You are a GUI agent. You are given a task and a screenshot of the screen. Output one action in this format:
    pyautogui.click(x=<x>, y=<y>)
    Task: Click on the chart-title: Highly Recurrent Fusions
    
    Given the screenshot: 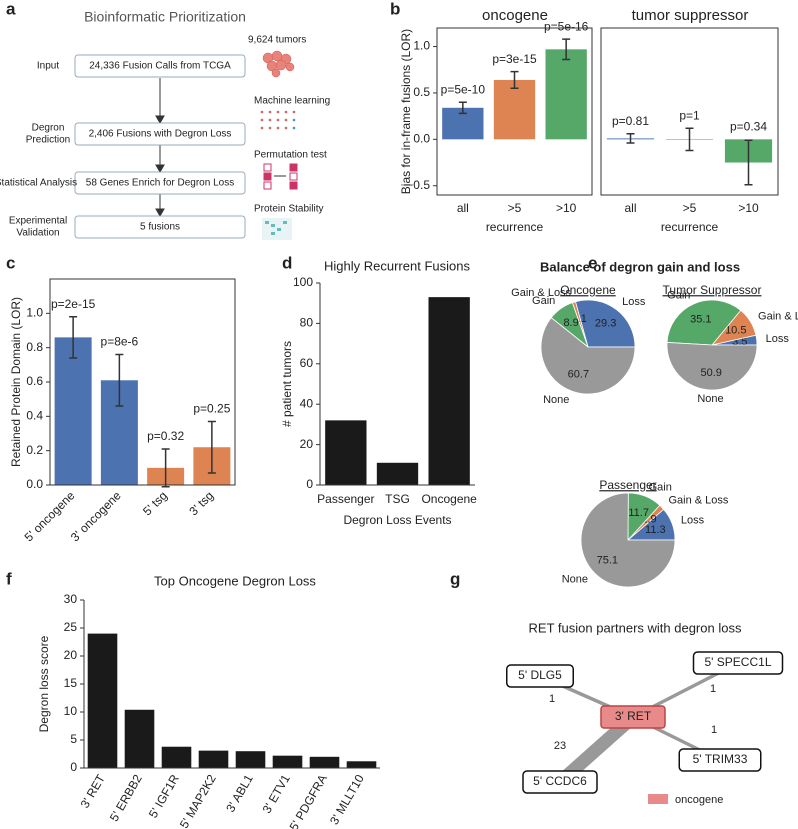 What is the action you would take?
    pyautogui.click(x=397, y=265)
    